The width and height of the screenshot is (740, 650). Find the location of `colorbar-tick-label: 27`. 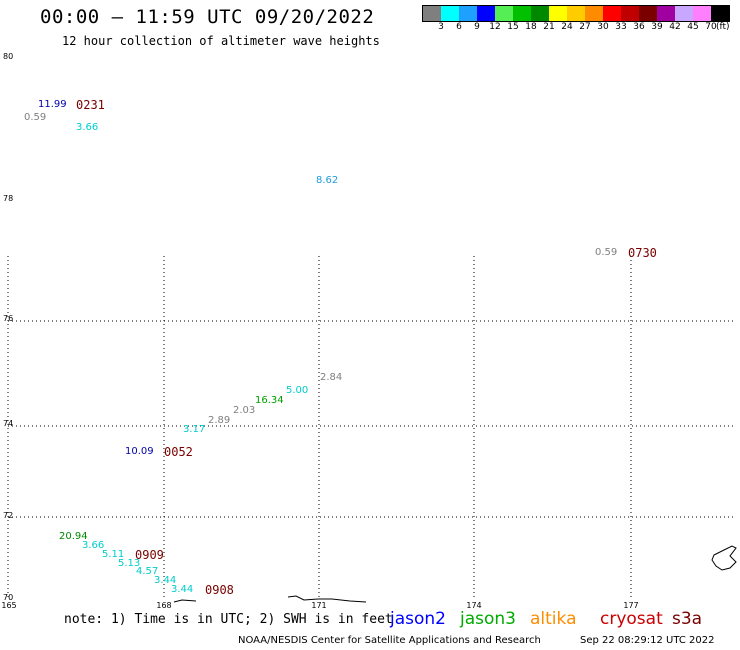

colorbar-tick-label: 27 is located at coordinates (585, 27).